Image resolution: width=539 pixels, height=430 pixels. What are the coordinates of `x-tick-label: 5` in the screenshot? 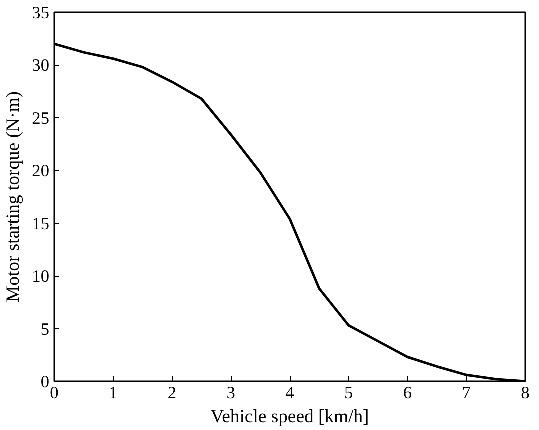 It's located at (349, 393).